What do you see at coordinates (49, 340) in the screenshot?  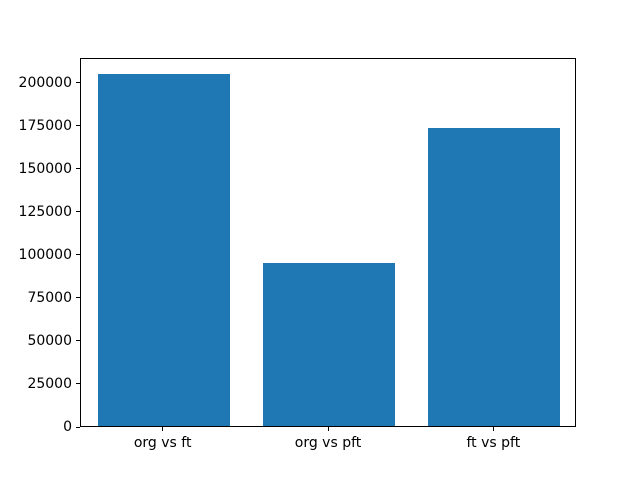 I see `y-tick-label: 50000` at bounding box center [49, 340].